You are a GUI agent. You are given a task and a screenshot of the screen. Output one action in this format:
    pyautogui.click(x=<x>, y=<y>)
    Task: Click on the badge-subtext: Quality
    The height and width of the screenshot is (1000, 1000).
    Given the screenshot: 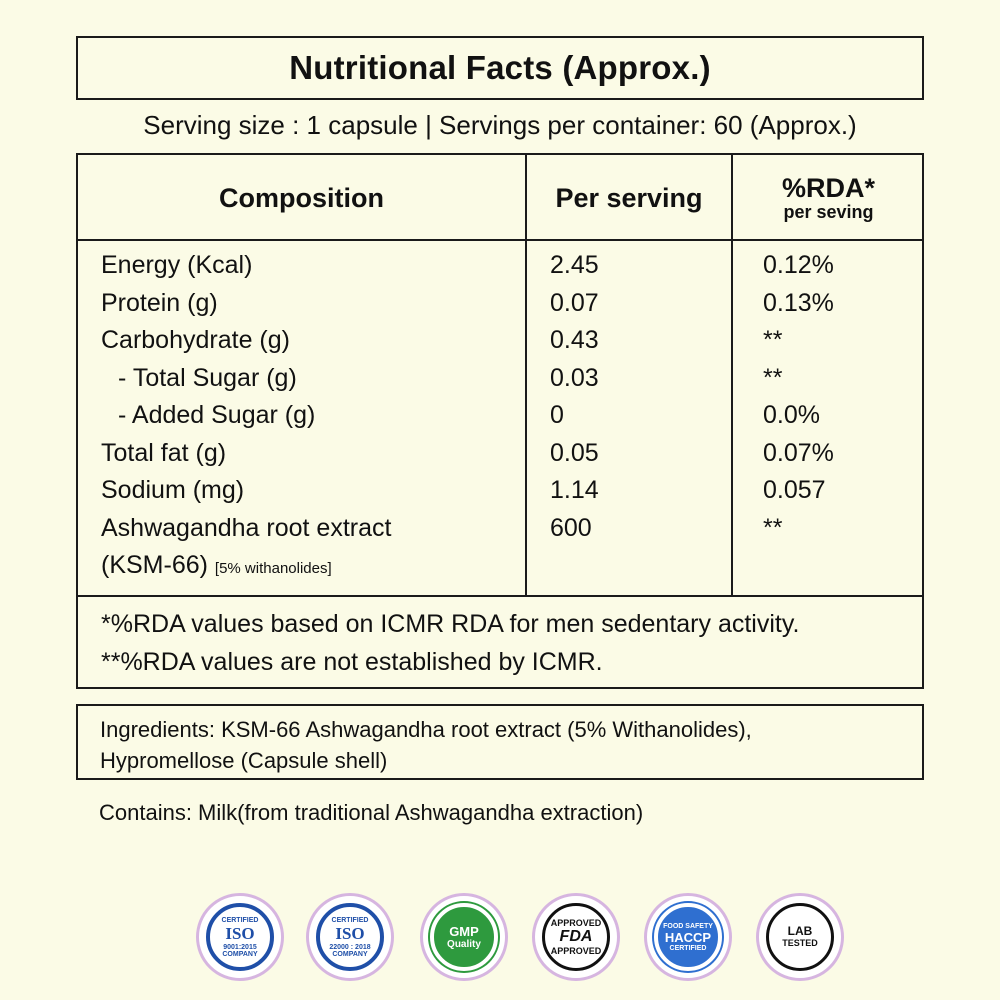 What is the action you would take?
    pyautogui.click(x=464, y=944)
    